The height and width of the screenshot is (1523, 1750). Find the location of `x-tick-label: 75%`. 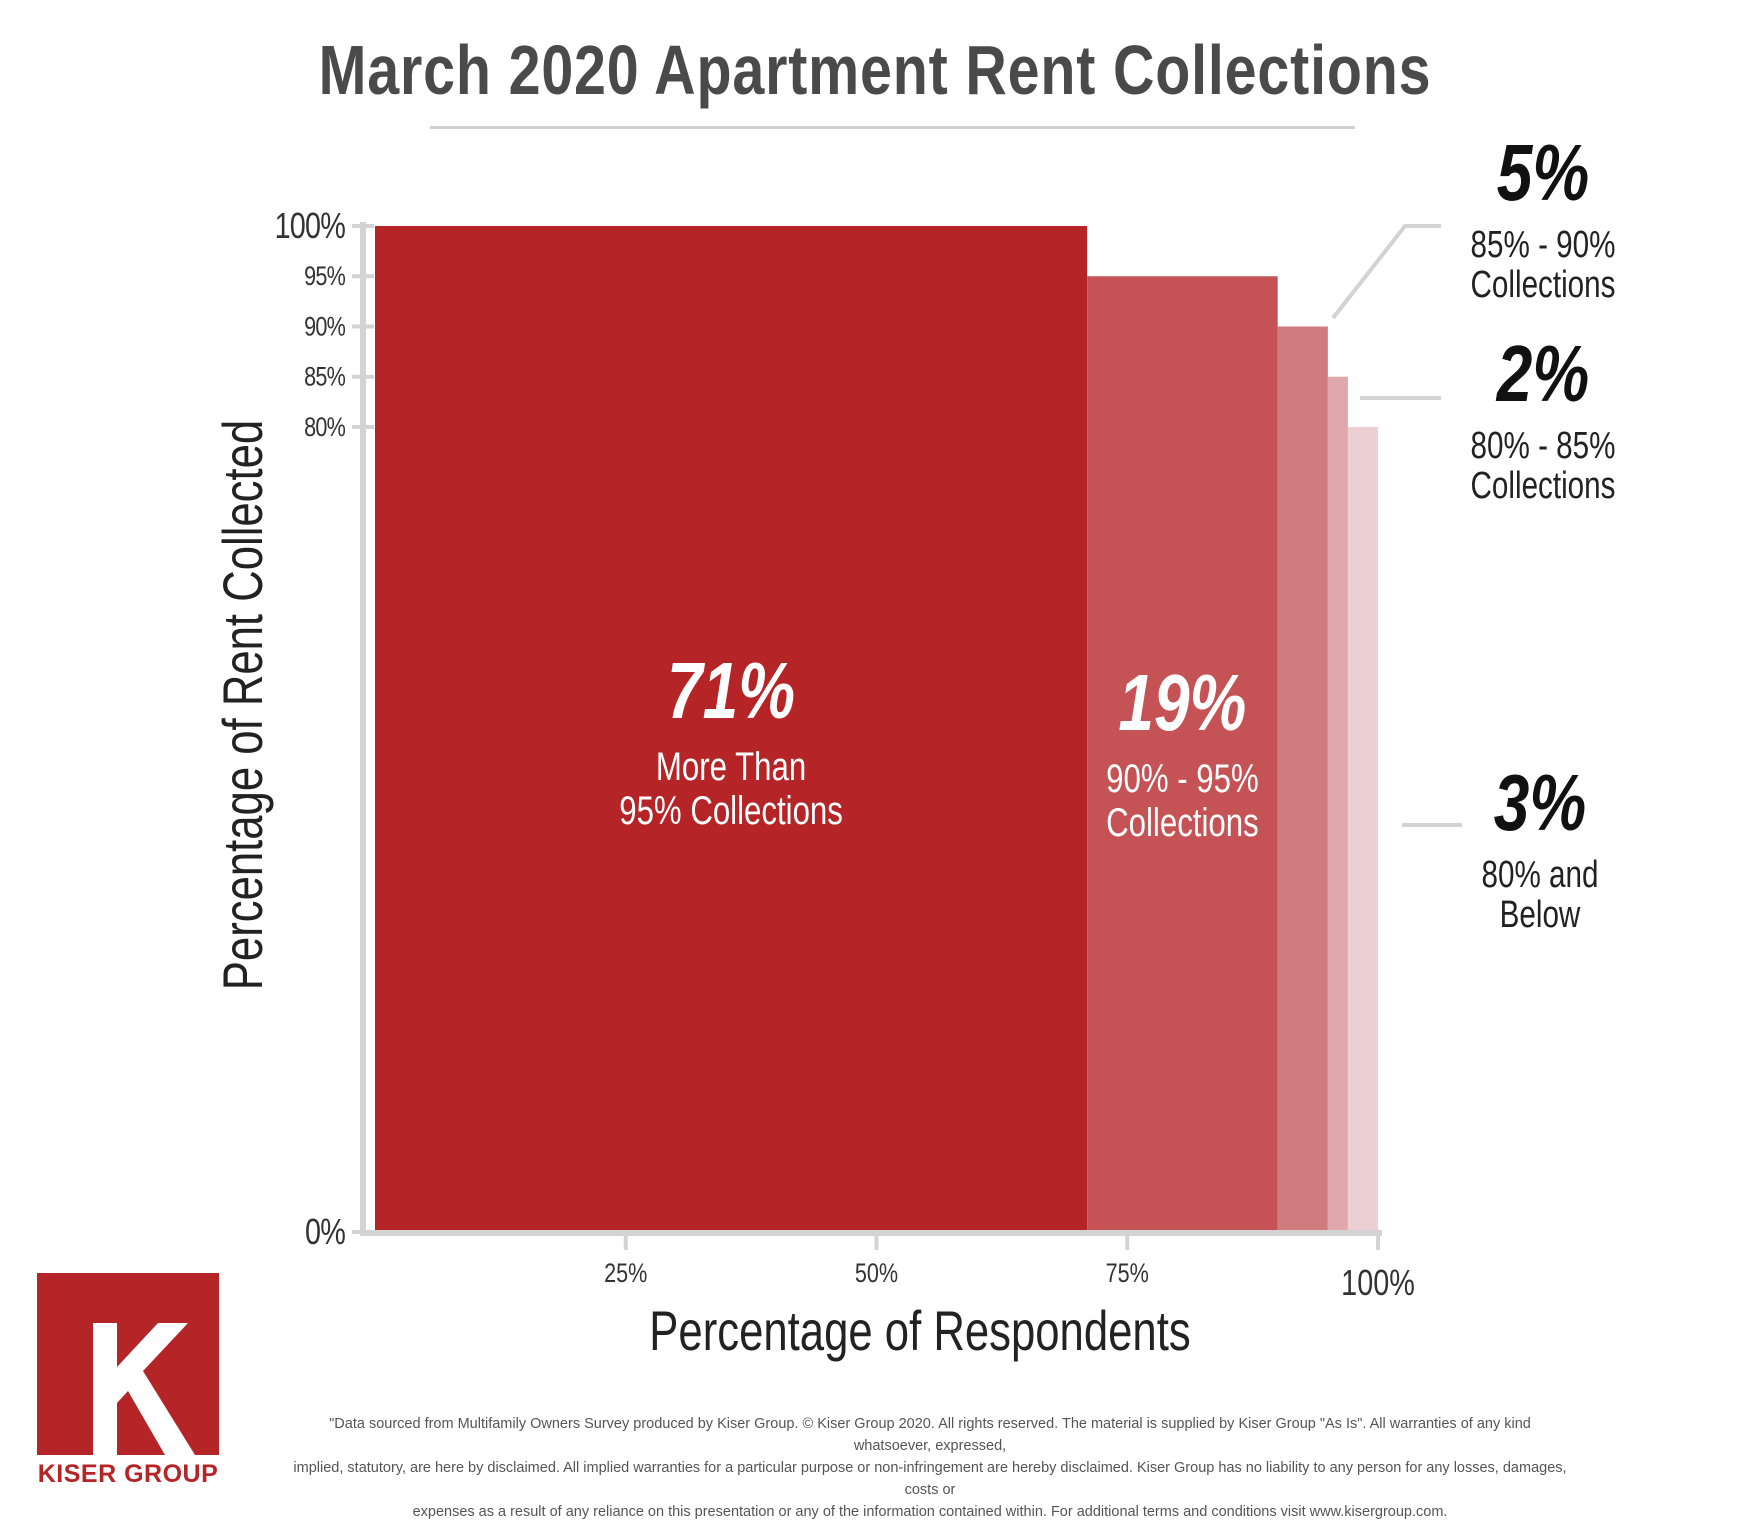

x-tick-label: 75% is located at coordinates (1127, 1274).